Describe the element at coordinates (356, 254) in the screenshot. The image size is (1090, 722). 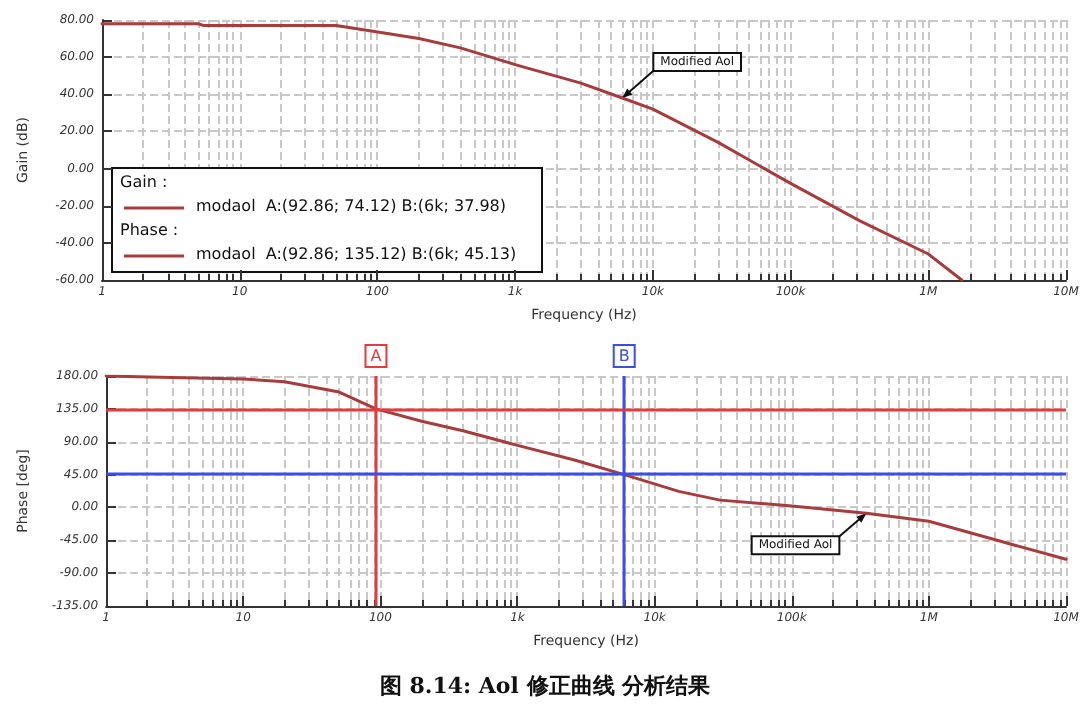
I see `annotation: modaol A:(92.86; 135.12) B:(6k; 45.13)` at that location.